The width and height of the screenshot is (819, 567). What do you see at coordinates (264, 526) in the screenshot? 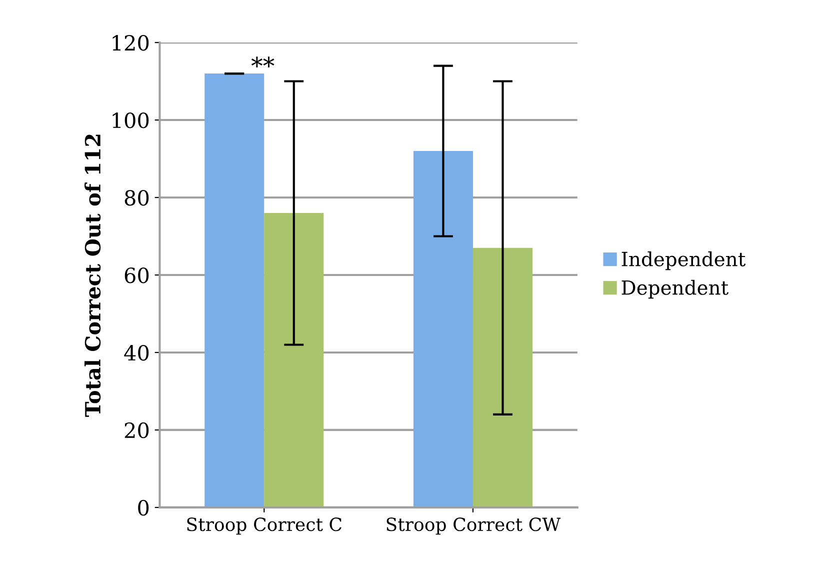
I see `x-tick-label: Stroop Correct C` at bounding box center [264, 526].